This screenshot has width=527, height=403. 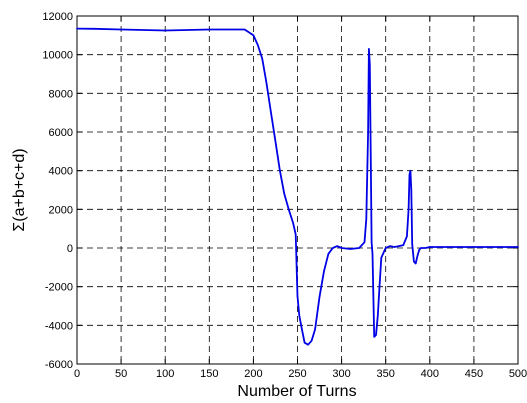 I want to click on y-tick-label: 8000, so click(x=61, y=94).